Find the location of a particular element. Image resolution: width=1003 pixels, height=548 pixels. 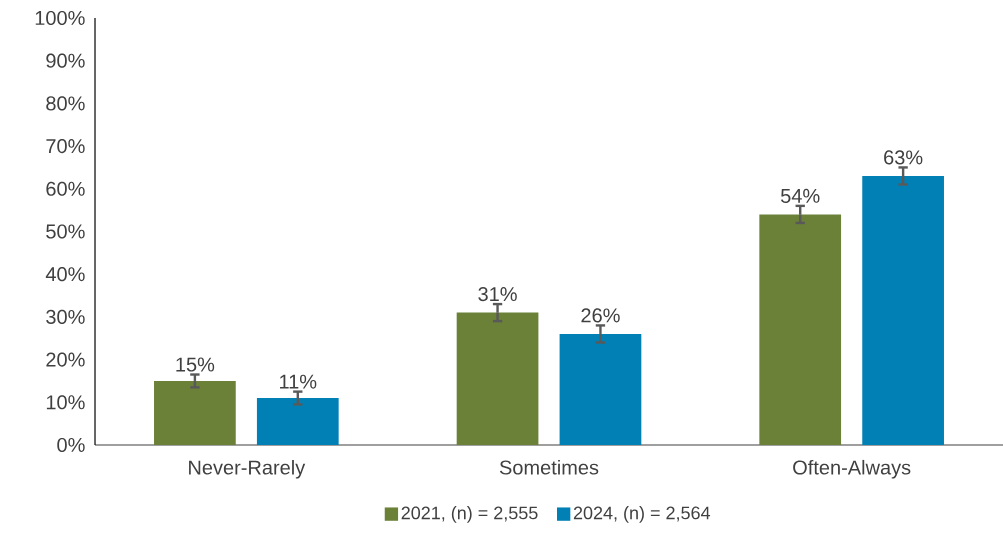

y-tick-label: 50% is located at coordinates (65, 231).